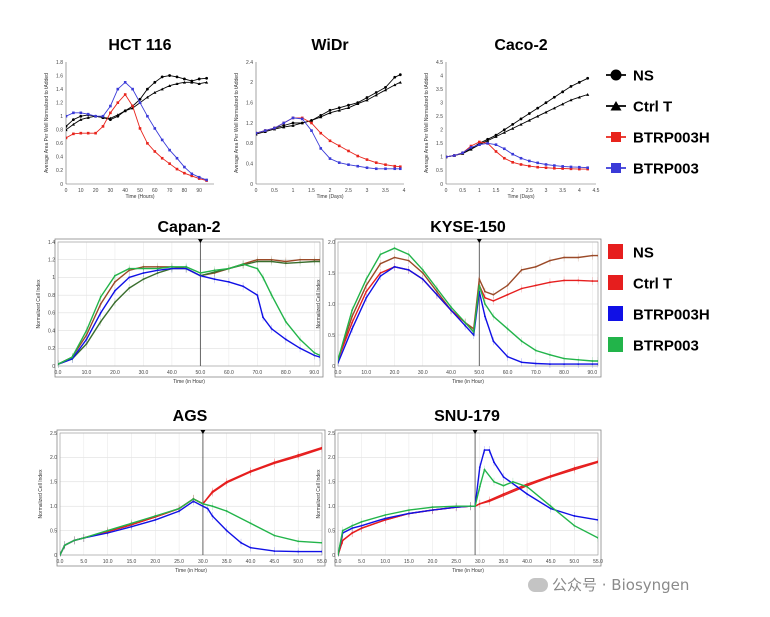  I want to click on treatment-marker, so click(479, 241).